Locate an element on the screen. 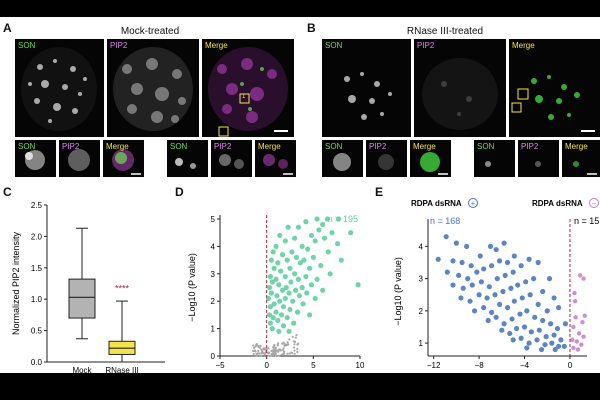  panel-a-inset2-son-label: SON is located at coordinates (179, 146).